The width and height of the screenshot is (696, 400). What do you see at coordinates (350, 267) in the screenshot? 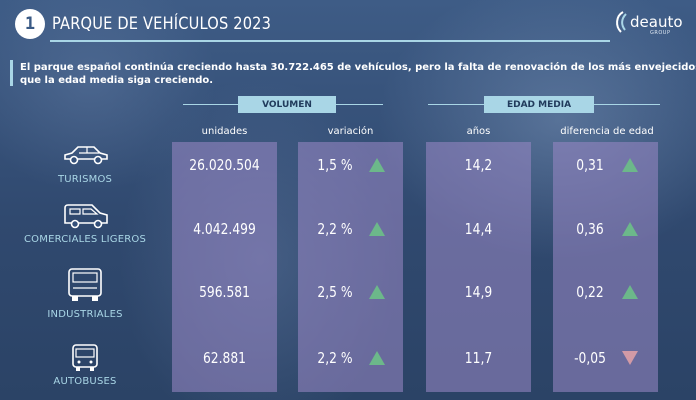
I see `column-variacion` at bounding box center [350, 267].